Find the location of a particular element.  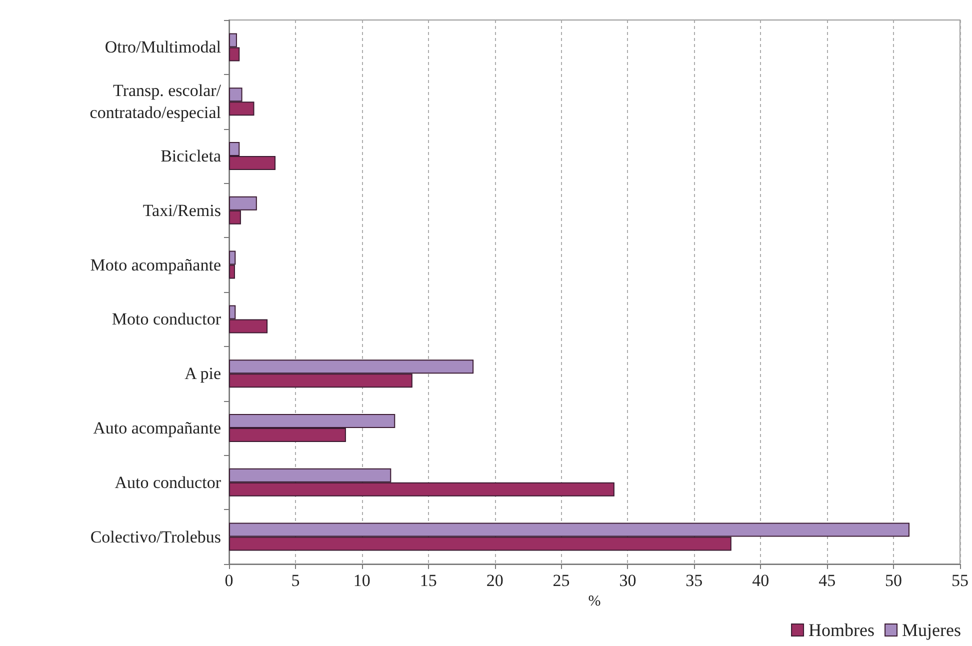

x-tick-label: 15 is located at coordinates (428, 580).